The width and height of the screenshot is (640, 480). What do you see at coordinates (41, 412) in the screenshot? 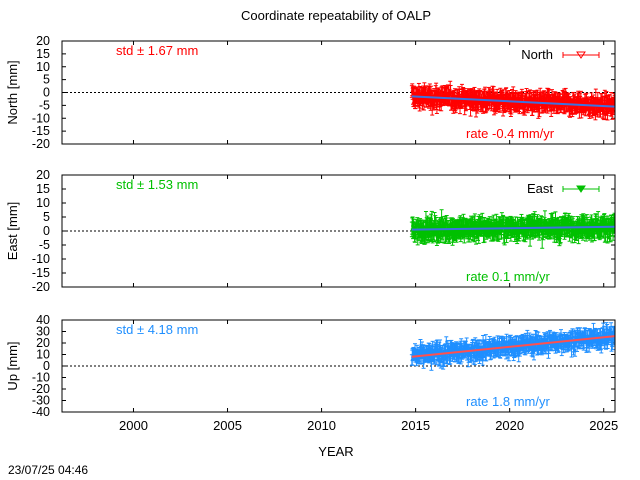
I see `y-tick-label: -40` at bounding box center [41, 412].